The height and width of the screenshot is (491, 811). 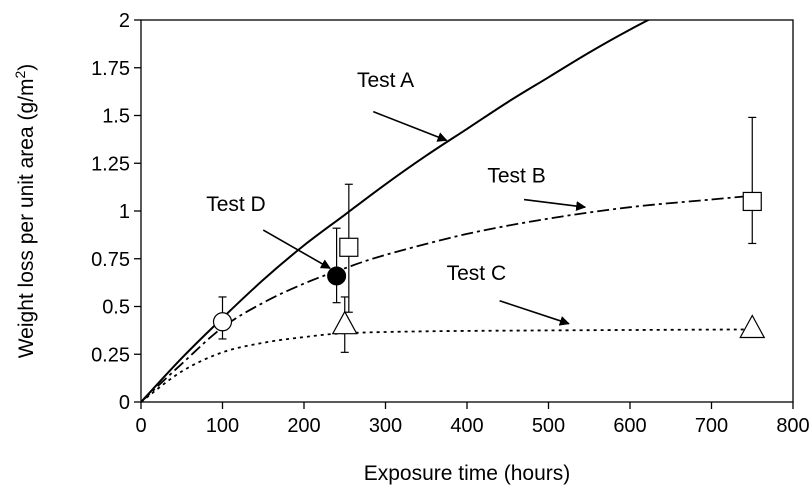 What do you see at coordinates (236, 204) in the screenshot?
I see `annotation-test-d: Test D` at bounding box center [236, 204].